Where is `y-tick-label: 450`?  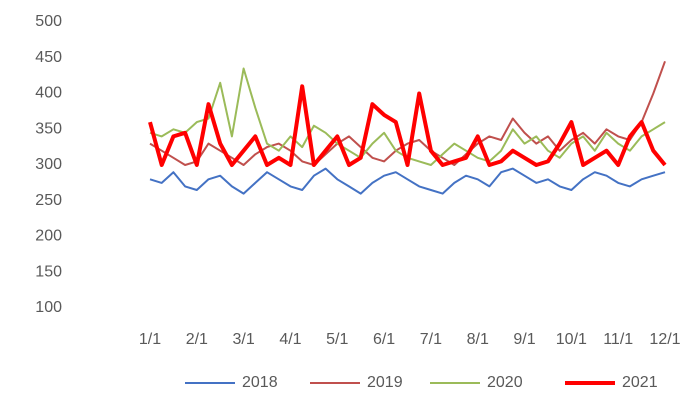 y-tick-label: 450 is located at coordinates (48, 57).